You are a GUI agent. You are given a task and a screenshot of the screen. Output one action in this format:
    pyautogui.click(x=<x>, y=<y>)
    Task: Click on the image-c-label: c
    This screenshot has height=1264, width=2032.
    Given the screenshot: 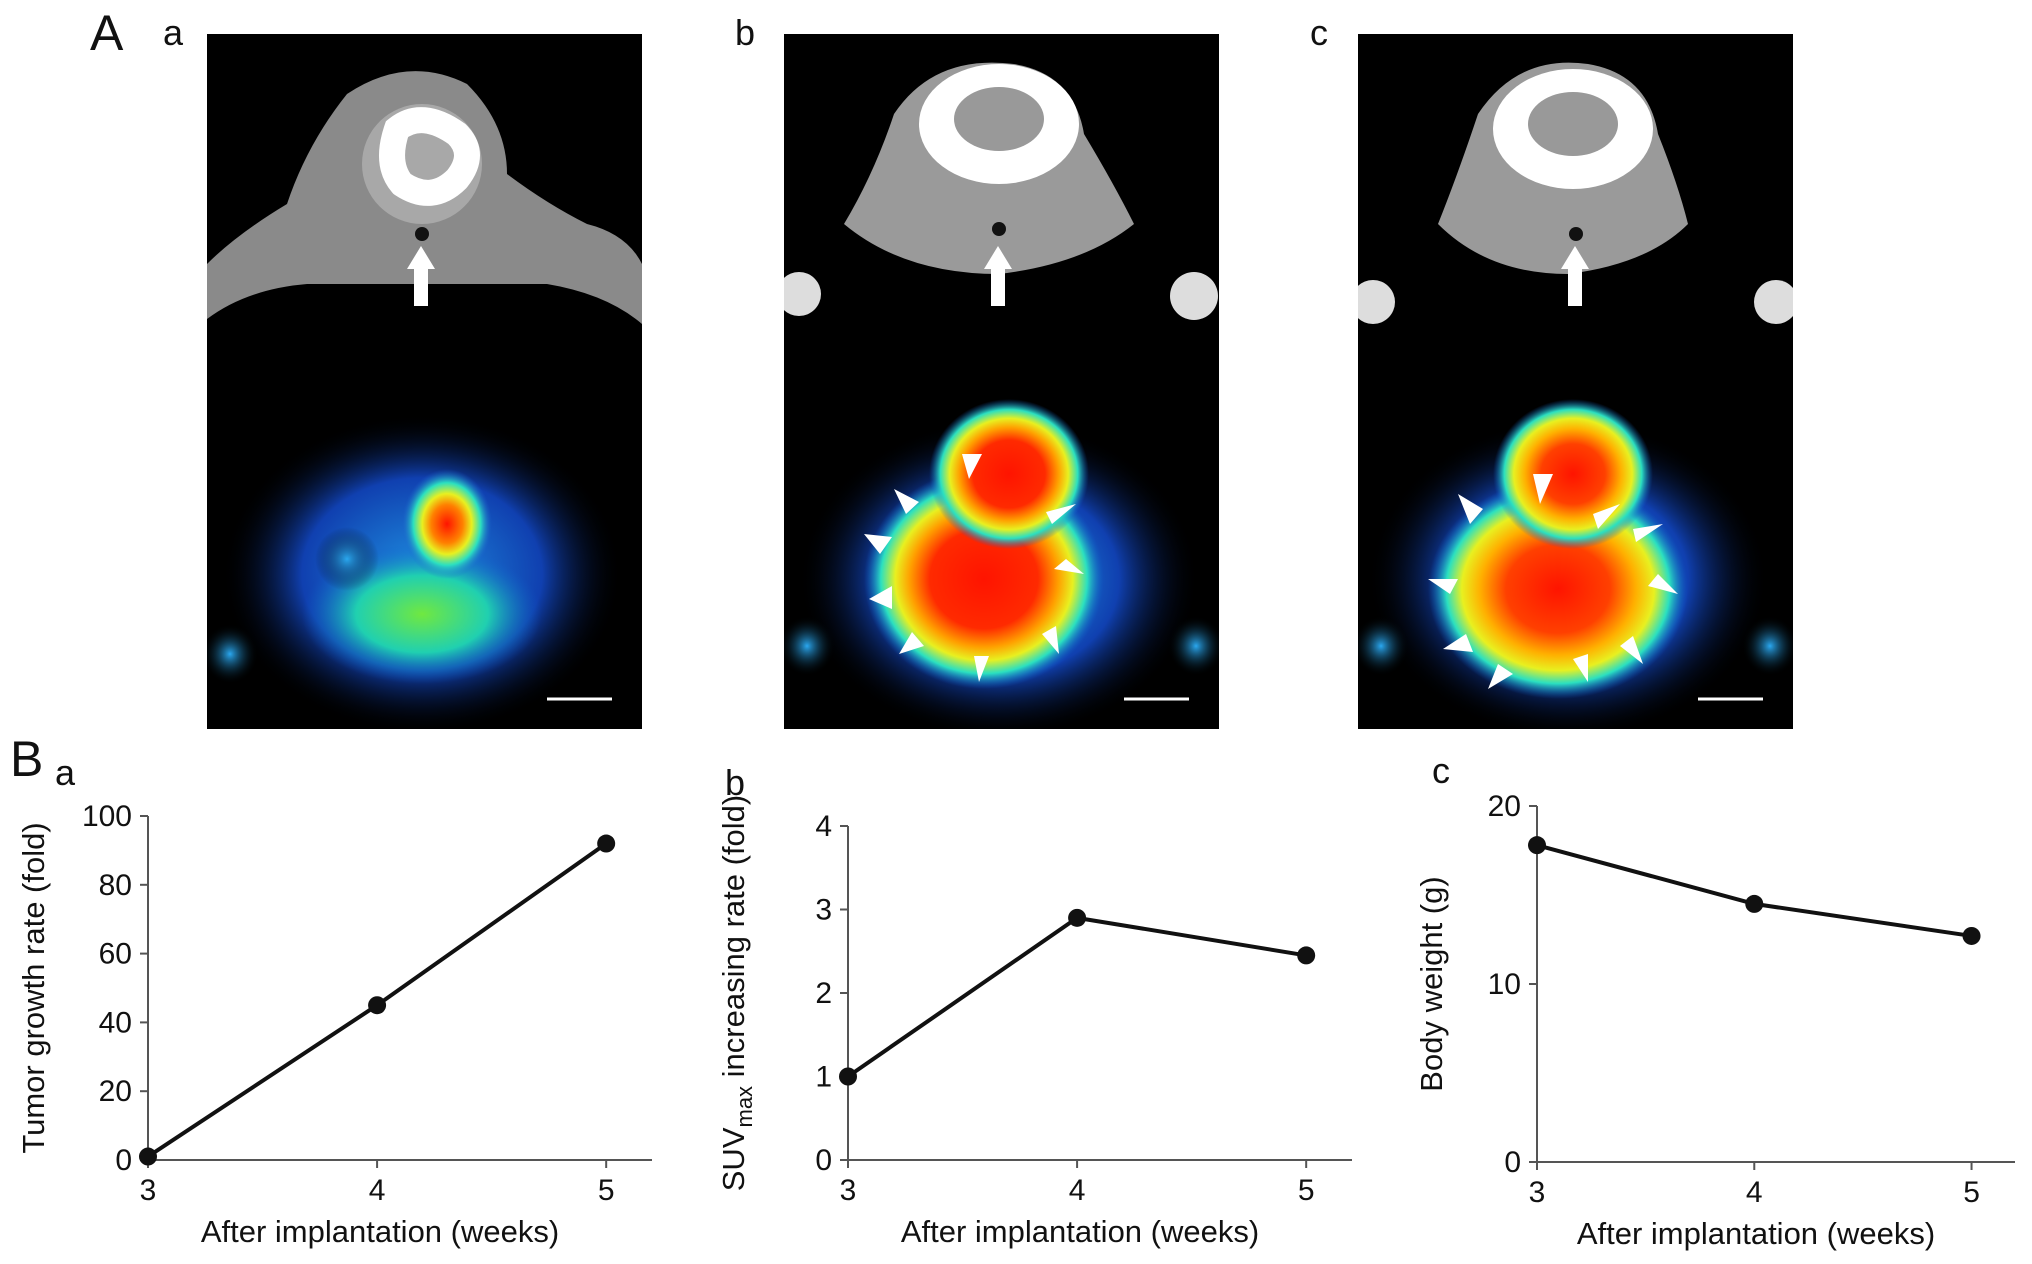 What is the action you would take?
    pyautogui.click(x=1319, y=32)
    